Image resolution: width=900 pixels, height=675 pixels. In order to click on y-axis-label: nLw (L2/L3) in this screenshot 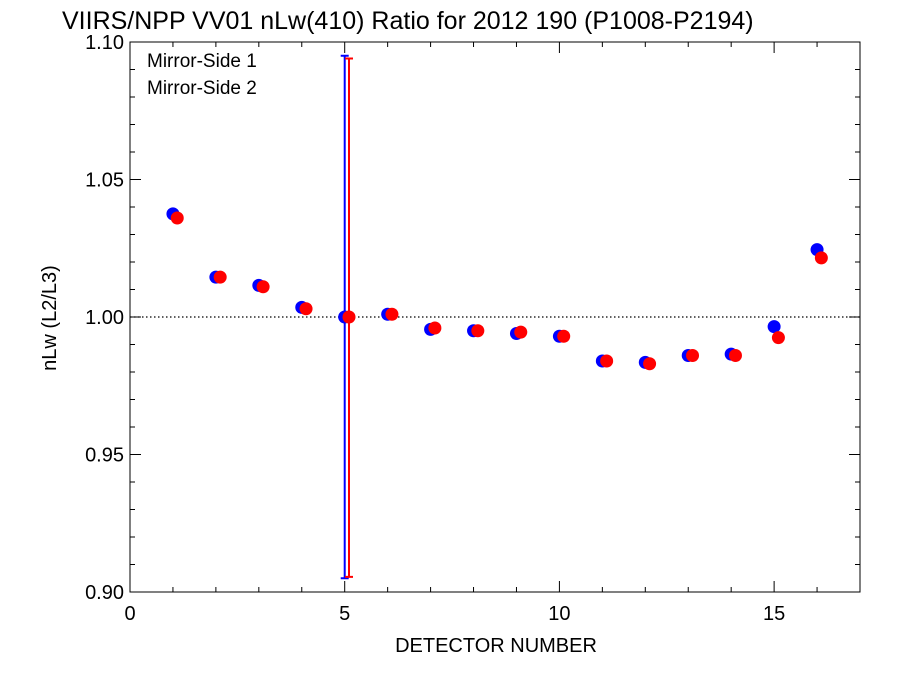, I will do `click(50, 318)`.